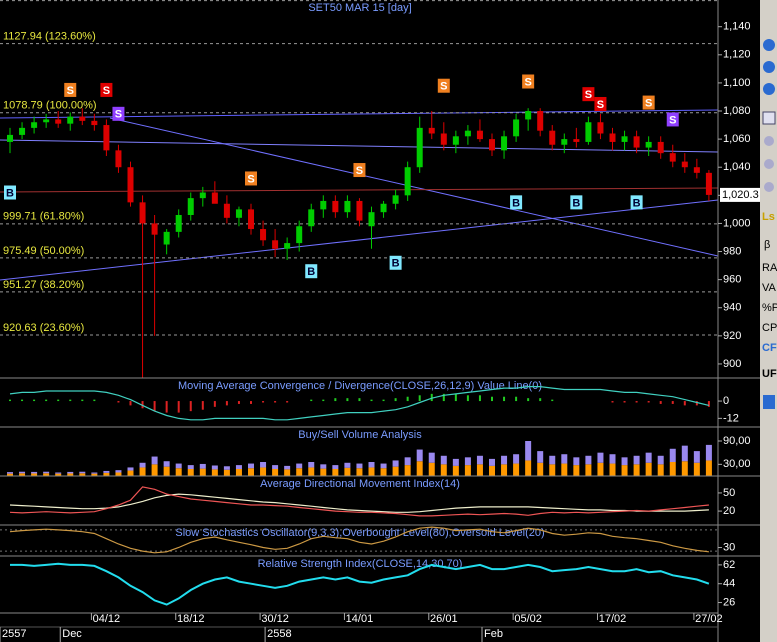  What do you see at coordinates (737, 167) in the screenshot?
I see `y-tick-label: 1,040` at bounding box center [737, 167].